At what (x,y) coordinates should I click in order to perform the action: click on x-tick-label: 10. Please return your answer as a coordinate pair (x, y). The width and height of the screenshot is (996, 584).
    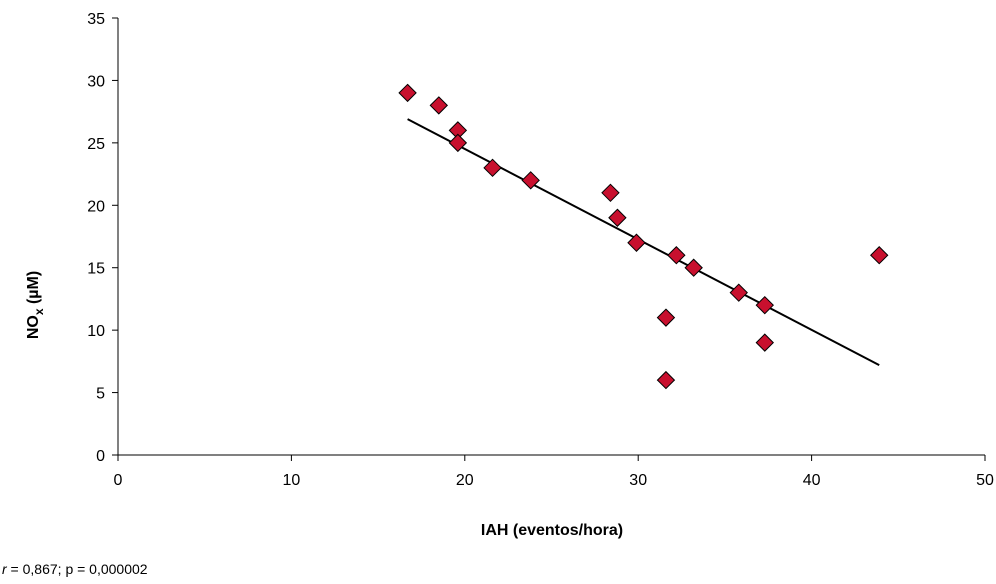
    Looking at the image, I should click on (292, 480).